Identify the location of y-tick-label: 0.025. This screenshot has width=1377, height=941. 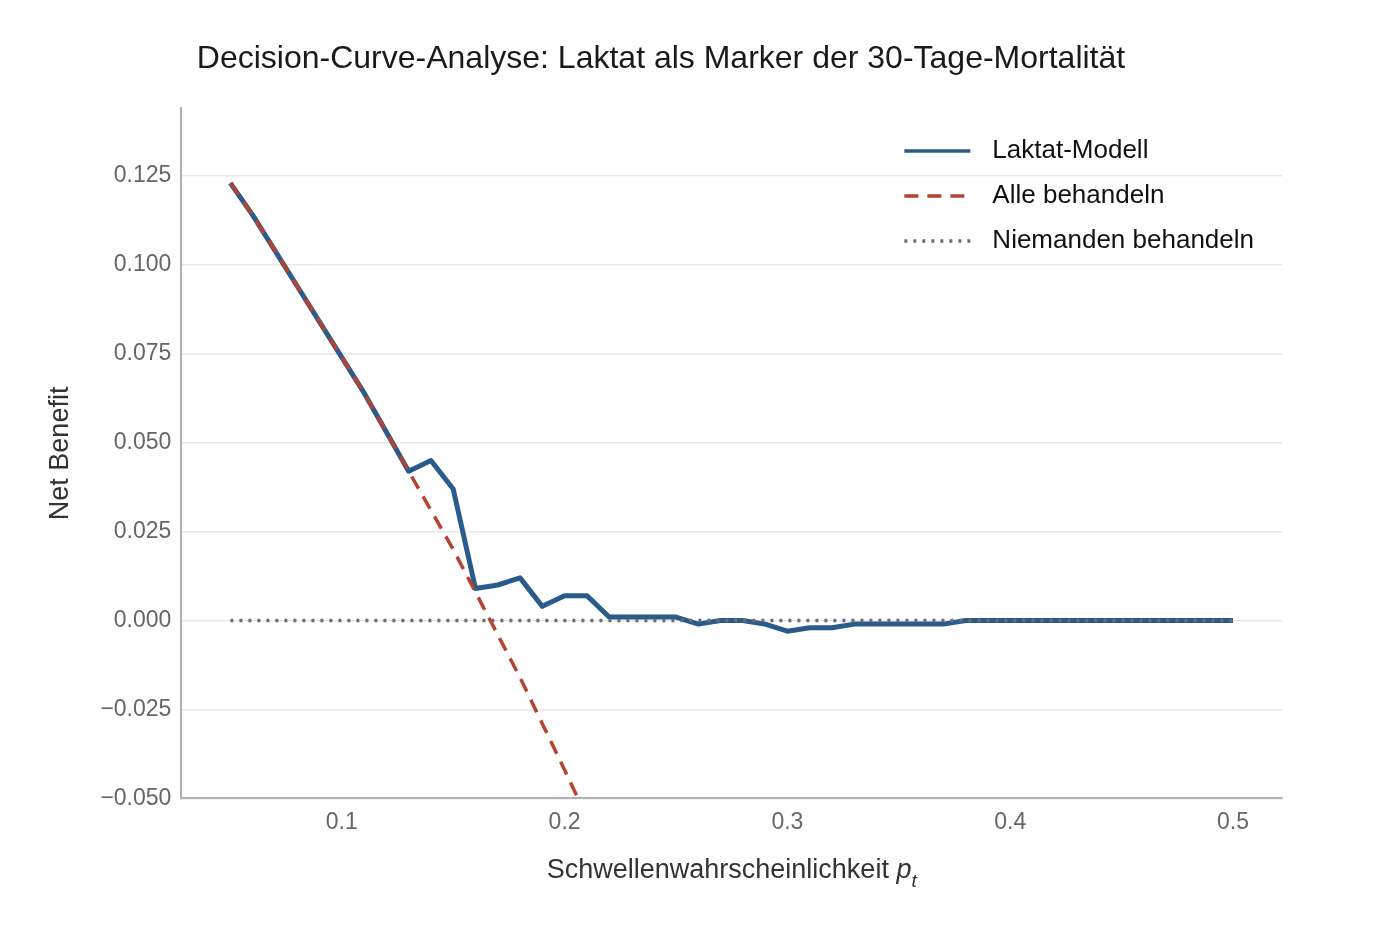
(142, 529).